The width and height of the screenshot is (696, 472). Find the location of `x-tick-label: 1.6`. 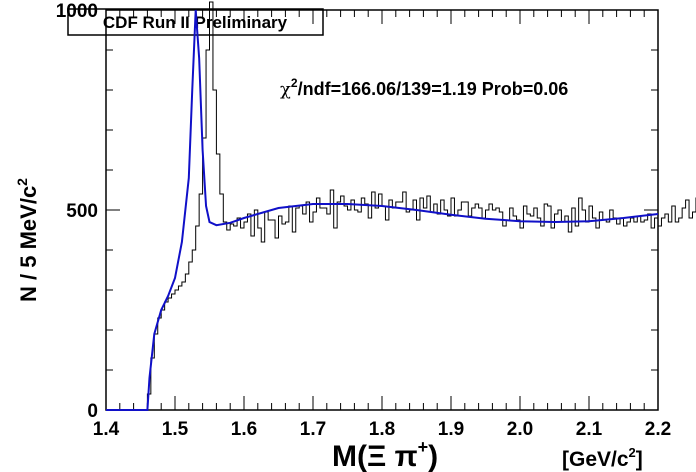

x-tick-label: 1.6 is located at coordinates (244, 429).